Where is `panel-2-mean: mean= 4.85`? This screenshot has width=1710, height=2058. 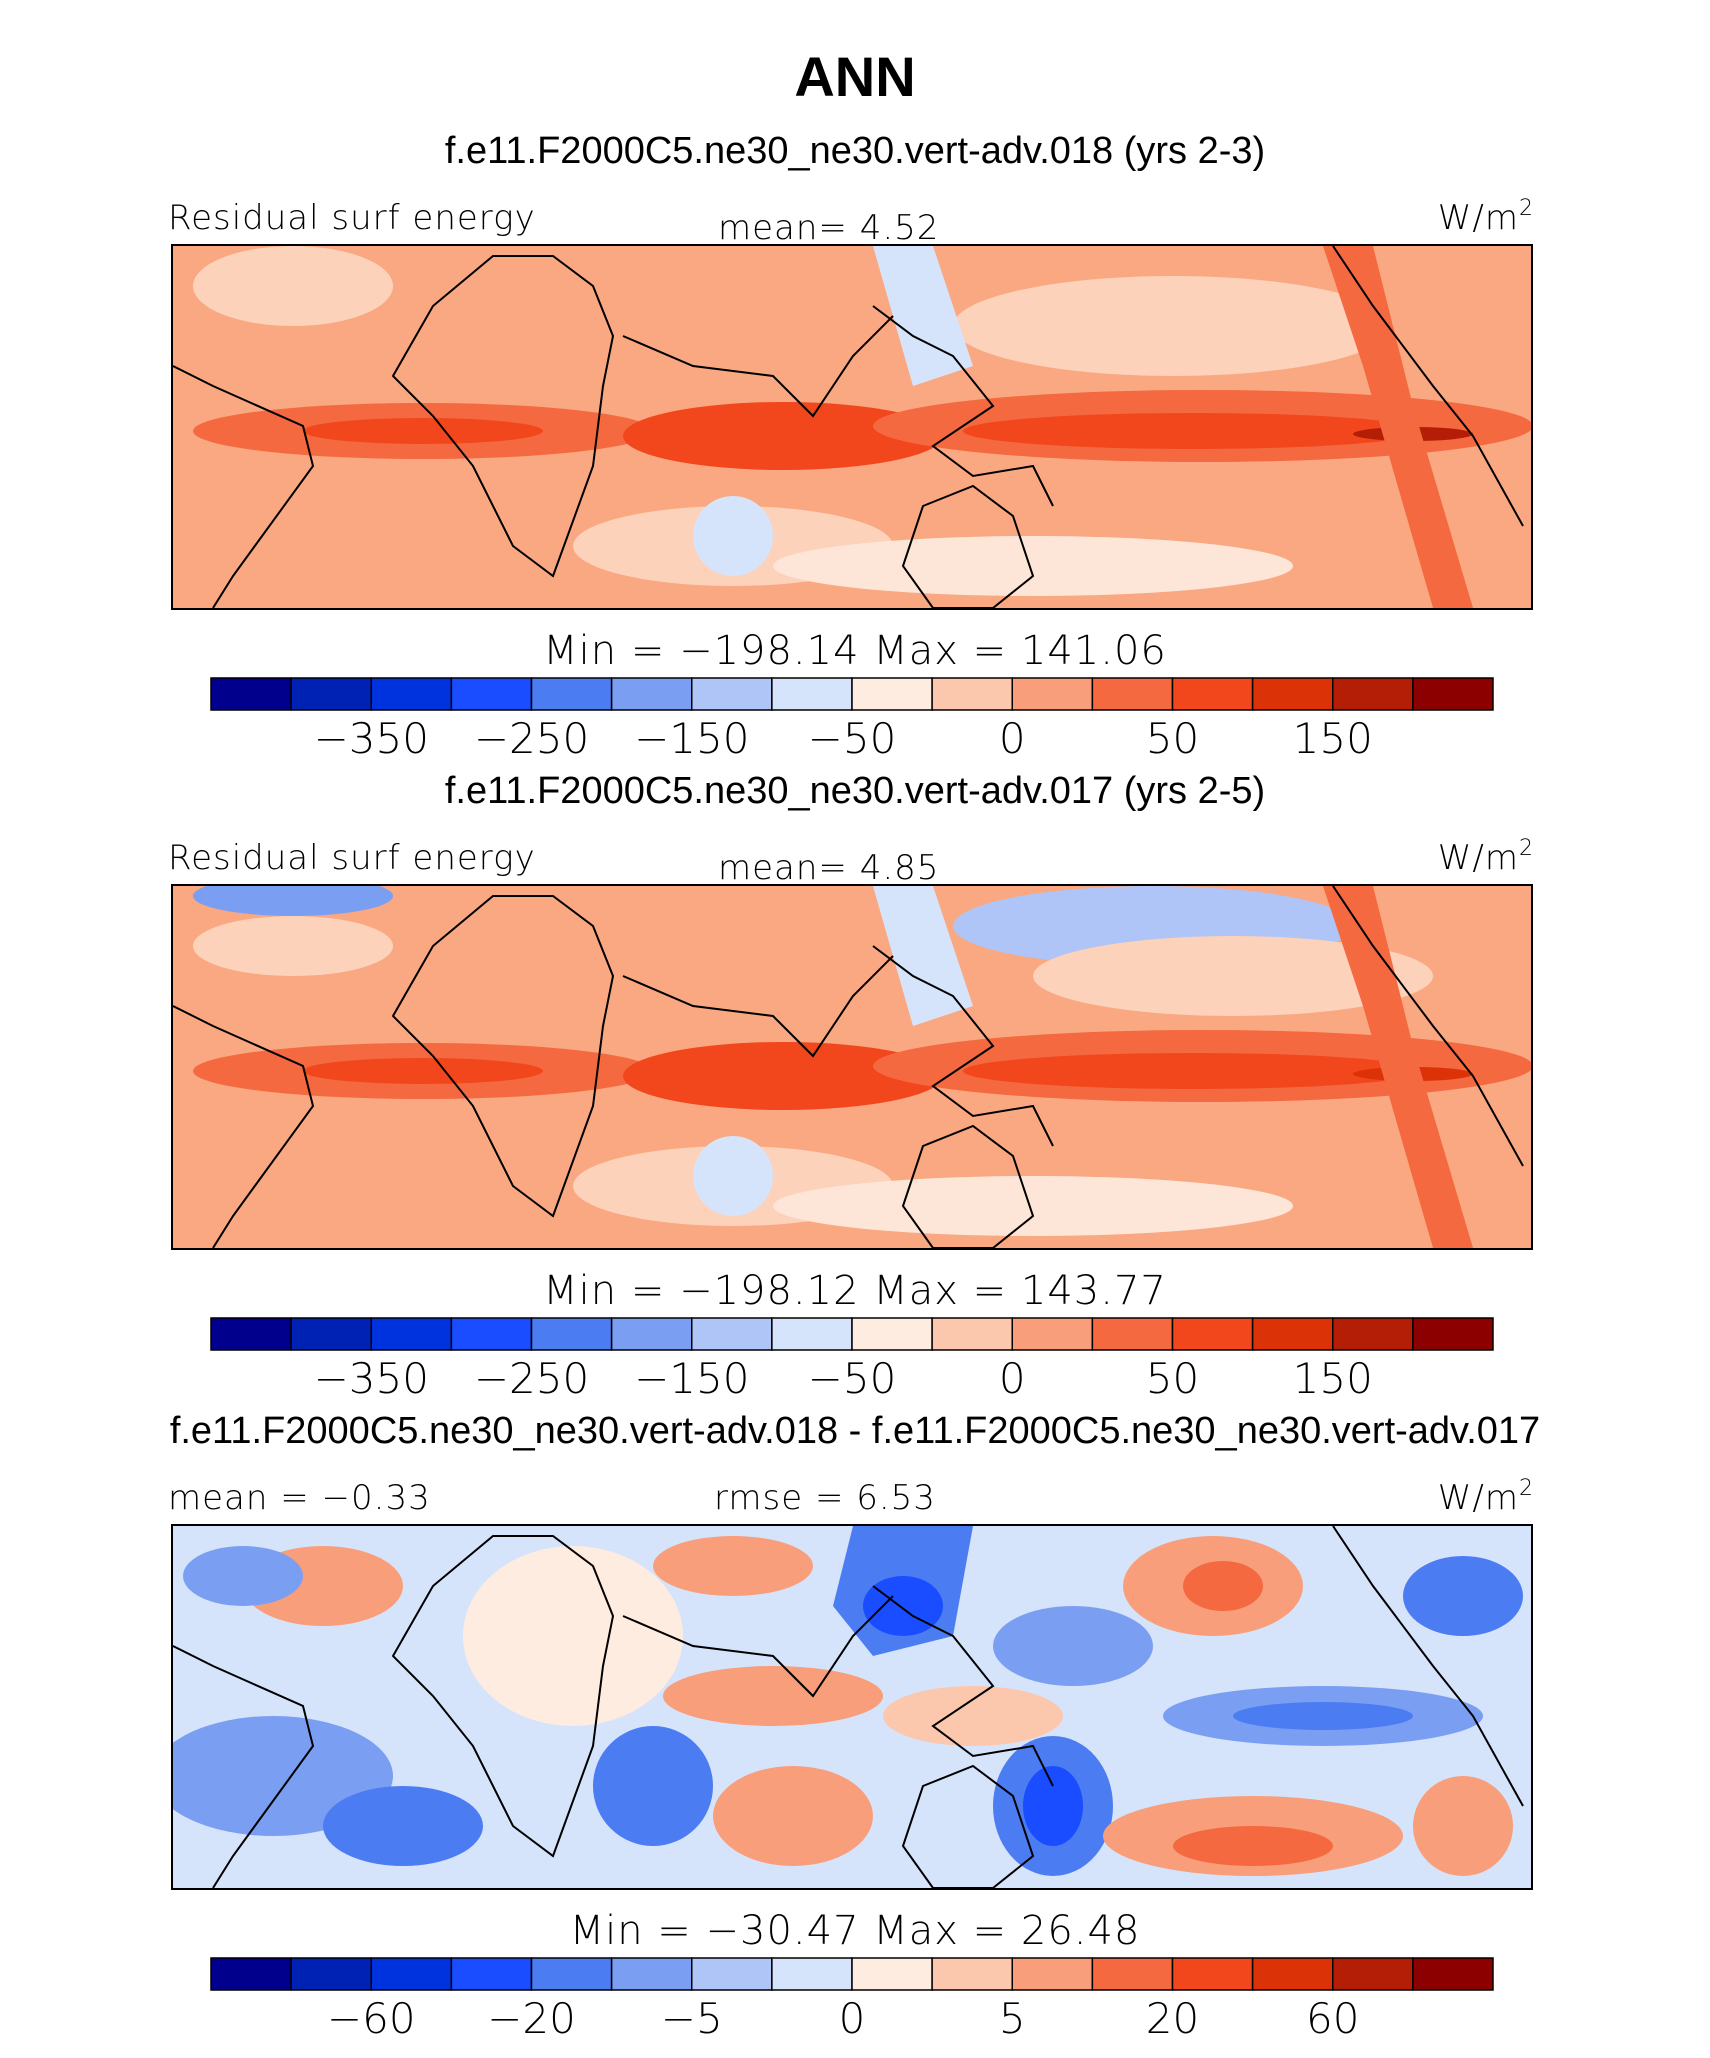 panel-2-mean: mean= 4.85 is located at coordinates (829, 868).